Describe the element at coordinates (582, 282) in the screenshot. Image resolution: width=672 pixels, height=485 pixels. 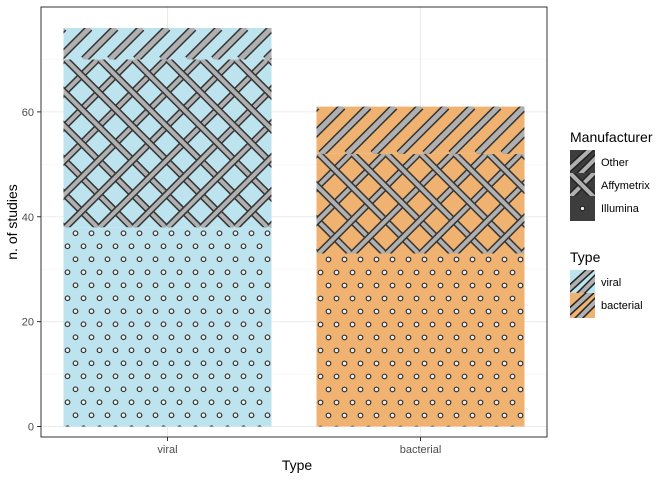
I see `legend-key-type-viral` at that location.